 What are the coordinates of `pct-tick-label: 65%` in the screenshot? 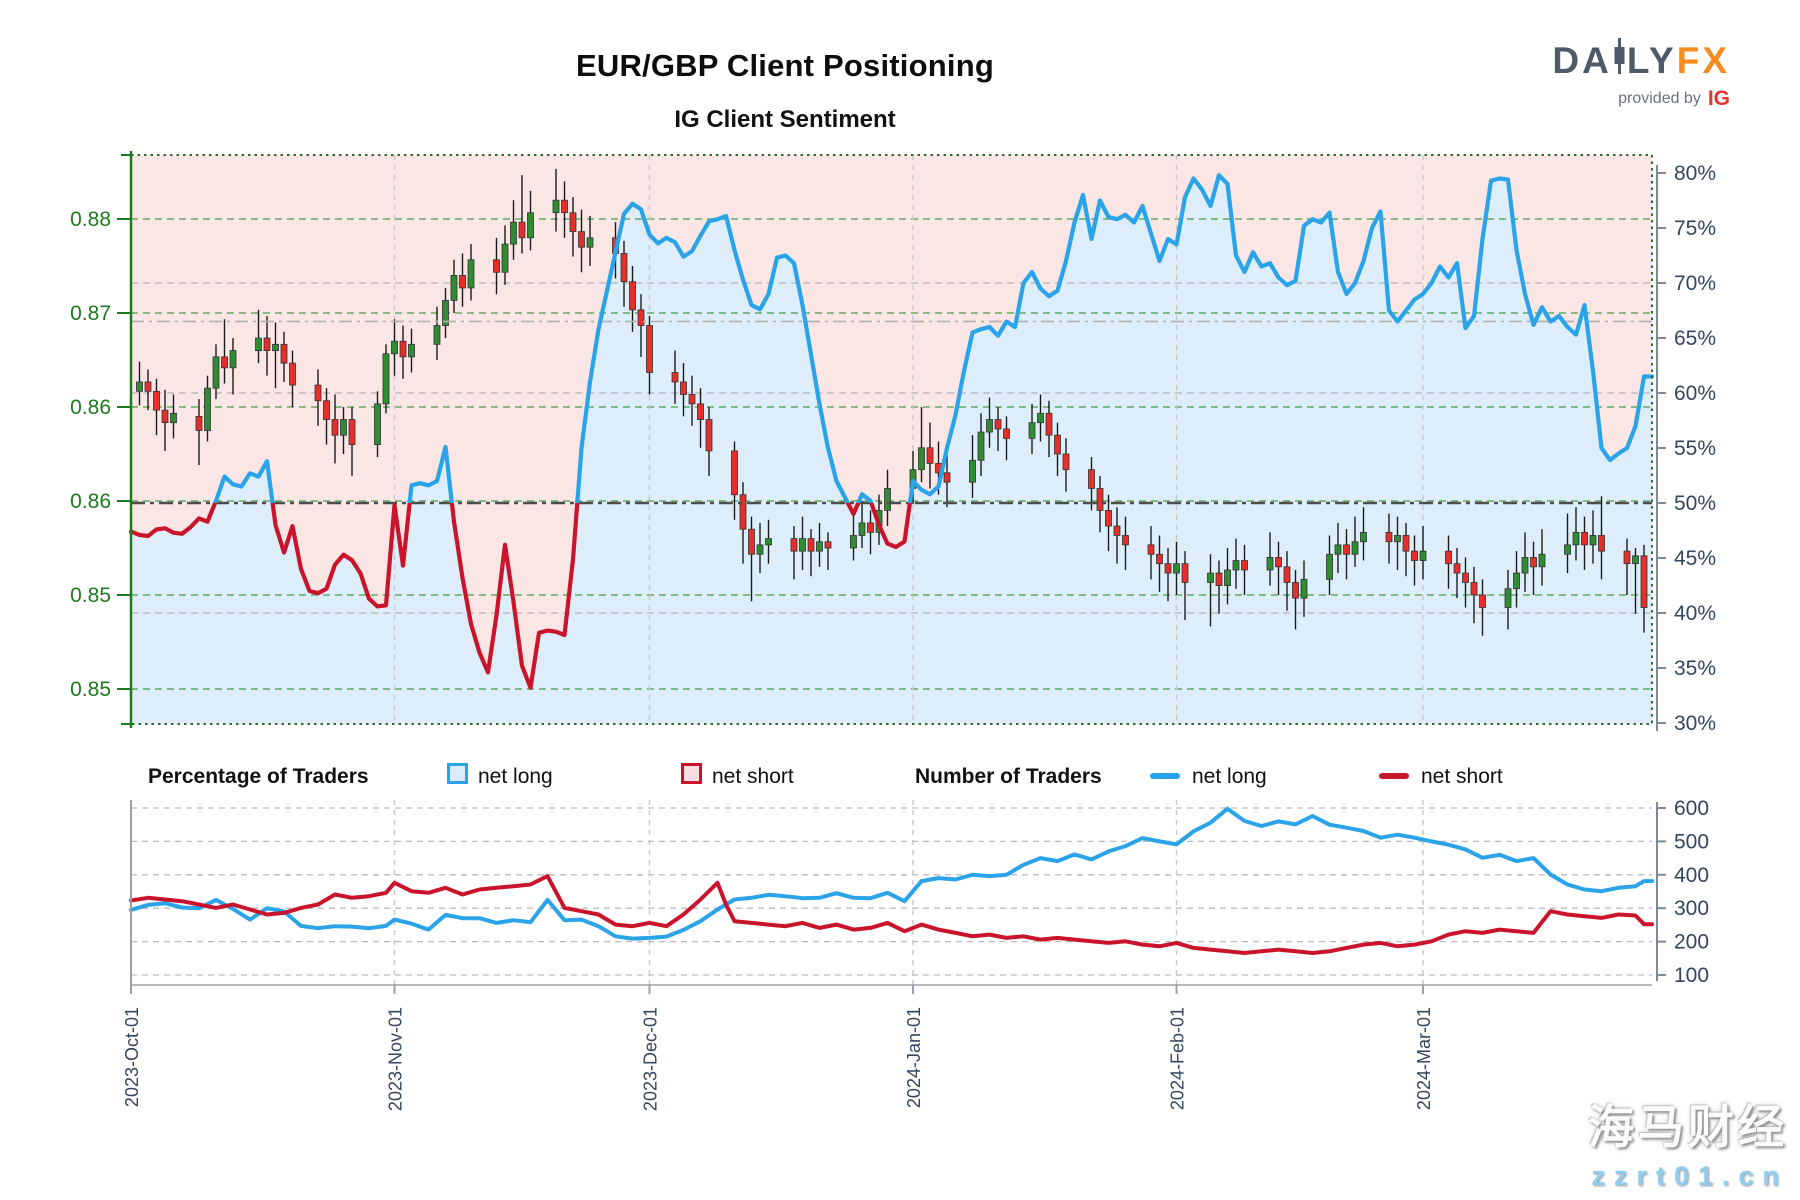 It's located at (1695, 338).